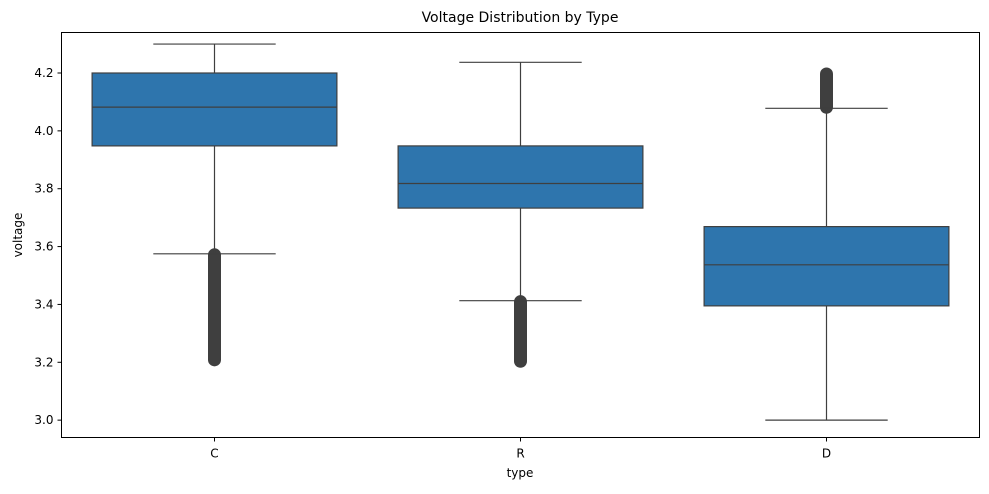 This screenshot has height=494, width=989. Describe the element at coordinates (43, 131) in the screenshot. I see `y-tick-label: 4.0` at that location.